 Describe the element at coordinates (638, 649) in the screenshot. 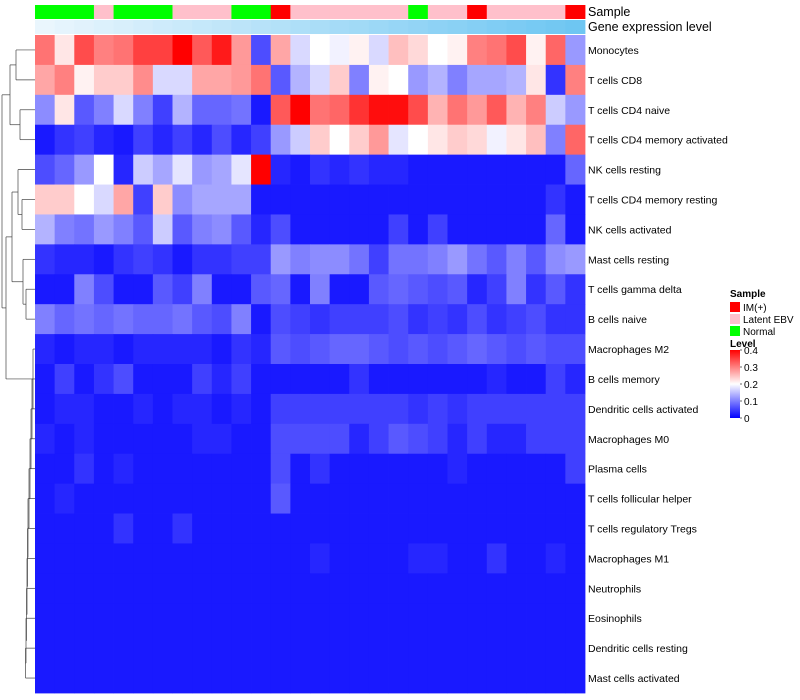

I see `row-label: Dendritic cells resting` at that location.